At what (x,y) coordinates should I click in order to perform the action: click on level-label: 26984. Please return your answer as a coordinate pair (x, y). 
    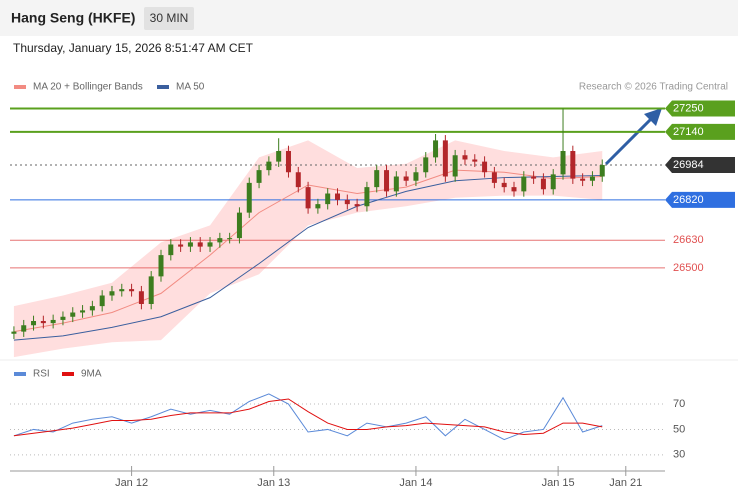
    Looking at the image, I should click on (688, 165).